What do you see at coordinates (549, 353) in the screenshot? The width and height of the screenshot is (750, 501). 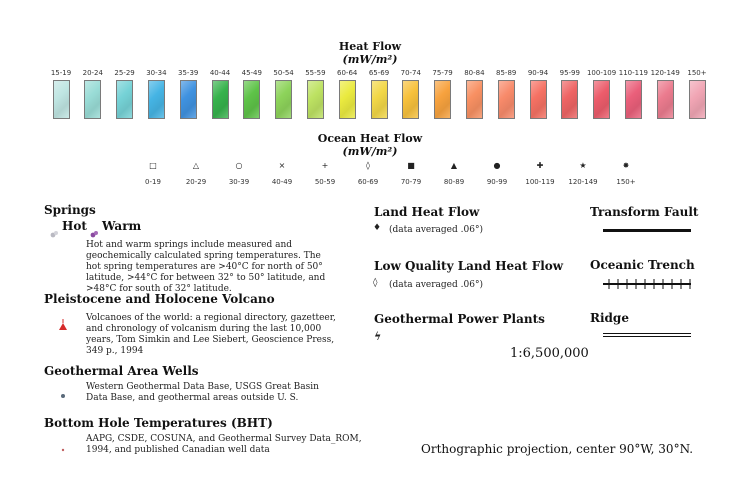 I see `map-scale: 1:6,500,000` at bounding box center [549, 353].